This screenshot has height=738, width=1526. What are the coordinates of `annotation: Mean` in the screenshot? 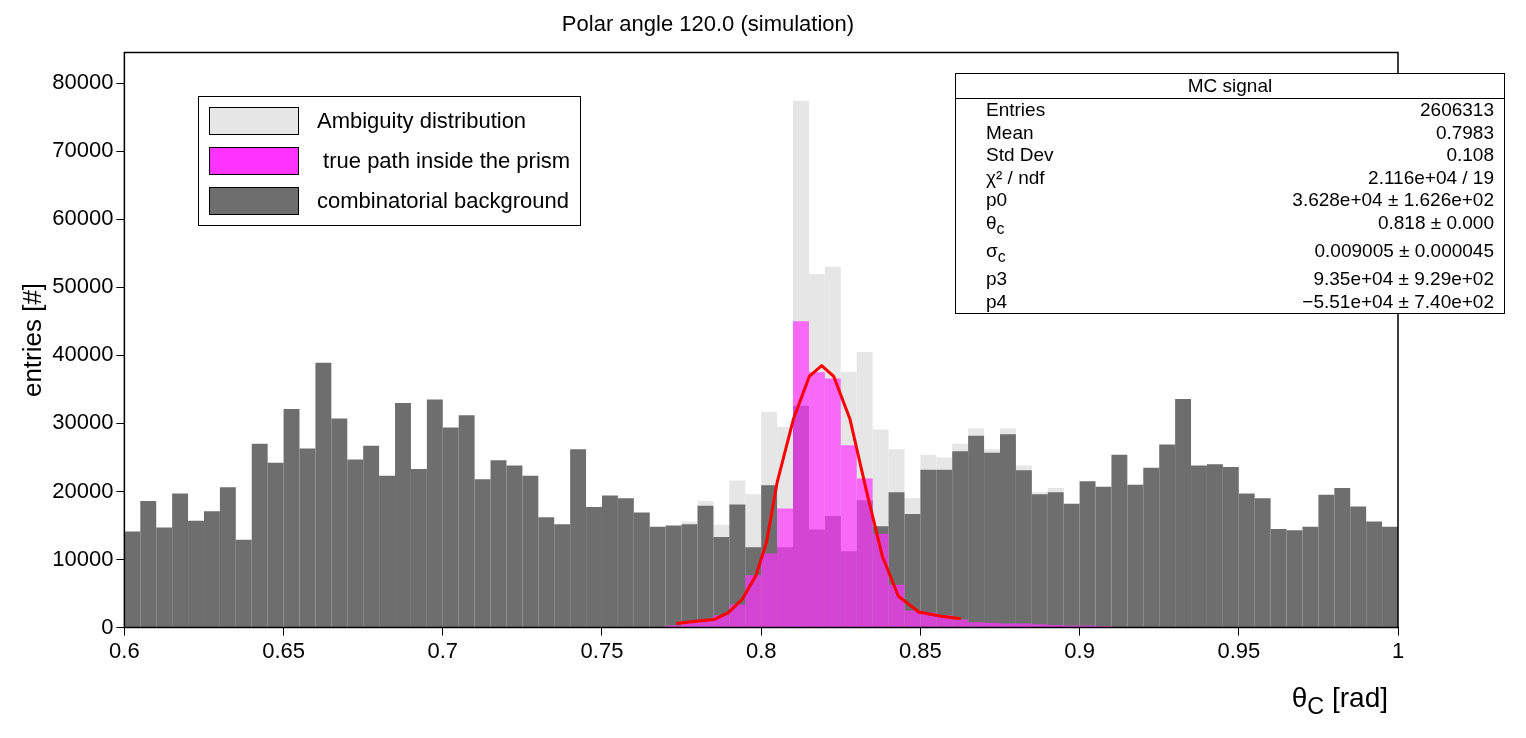 It's located at (1010, 132).